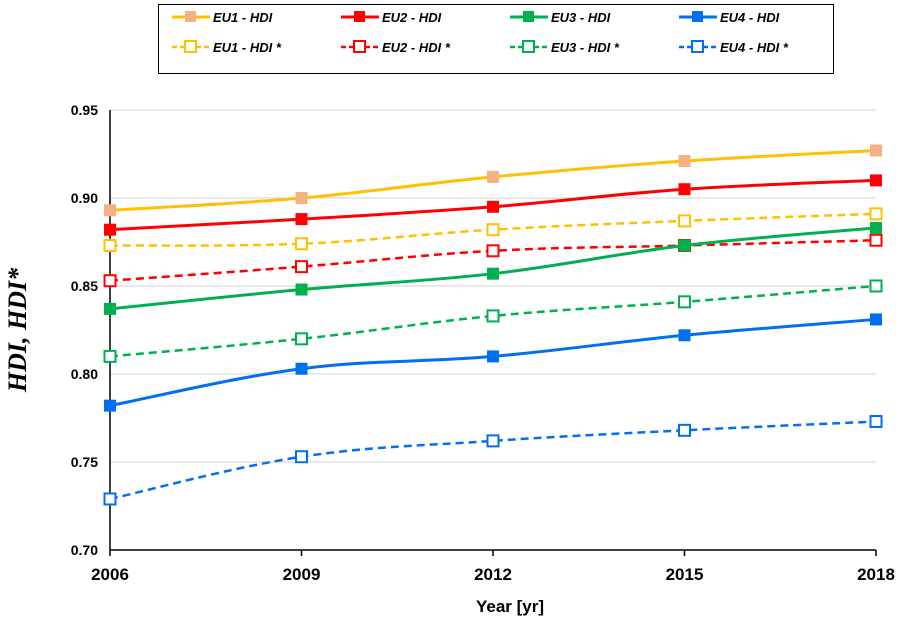 This screenshot has width=902, height=626. Describe the element at coordinates (84, 462) in the screenshot. I see `y-tick-label: 0.75` at that location.